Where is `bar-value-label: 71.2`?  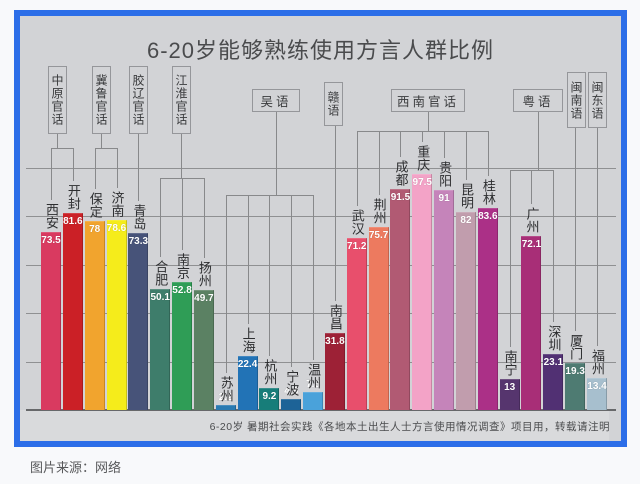
bar-value-label: 71.2 is located at coordinates (357, 246).